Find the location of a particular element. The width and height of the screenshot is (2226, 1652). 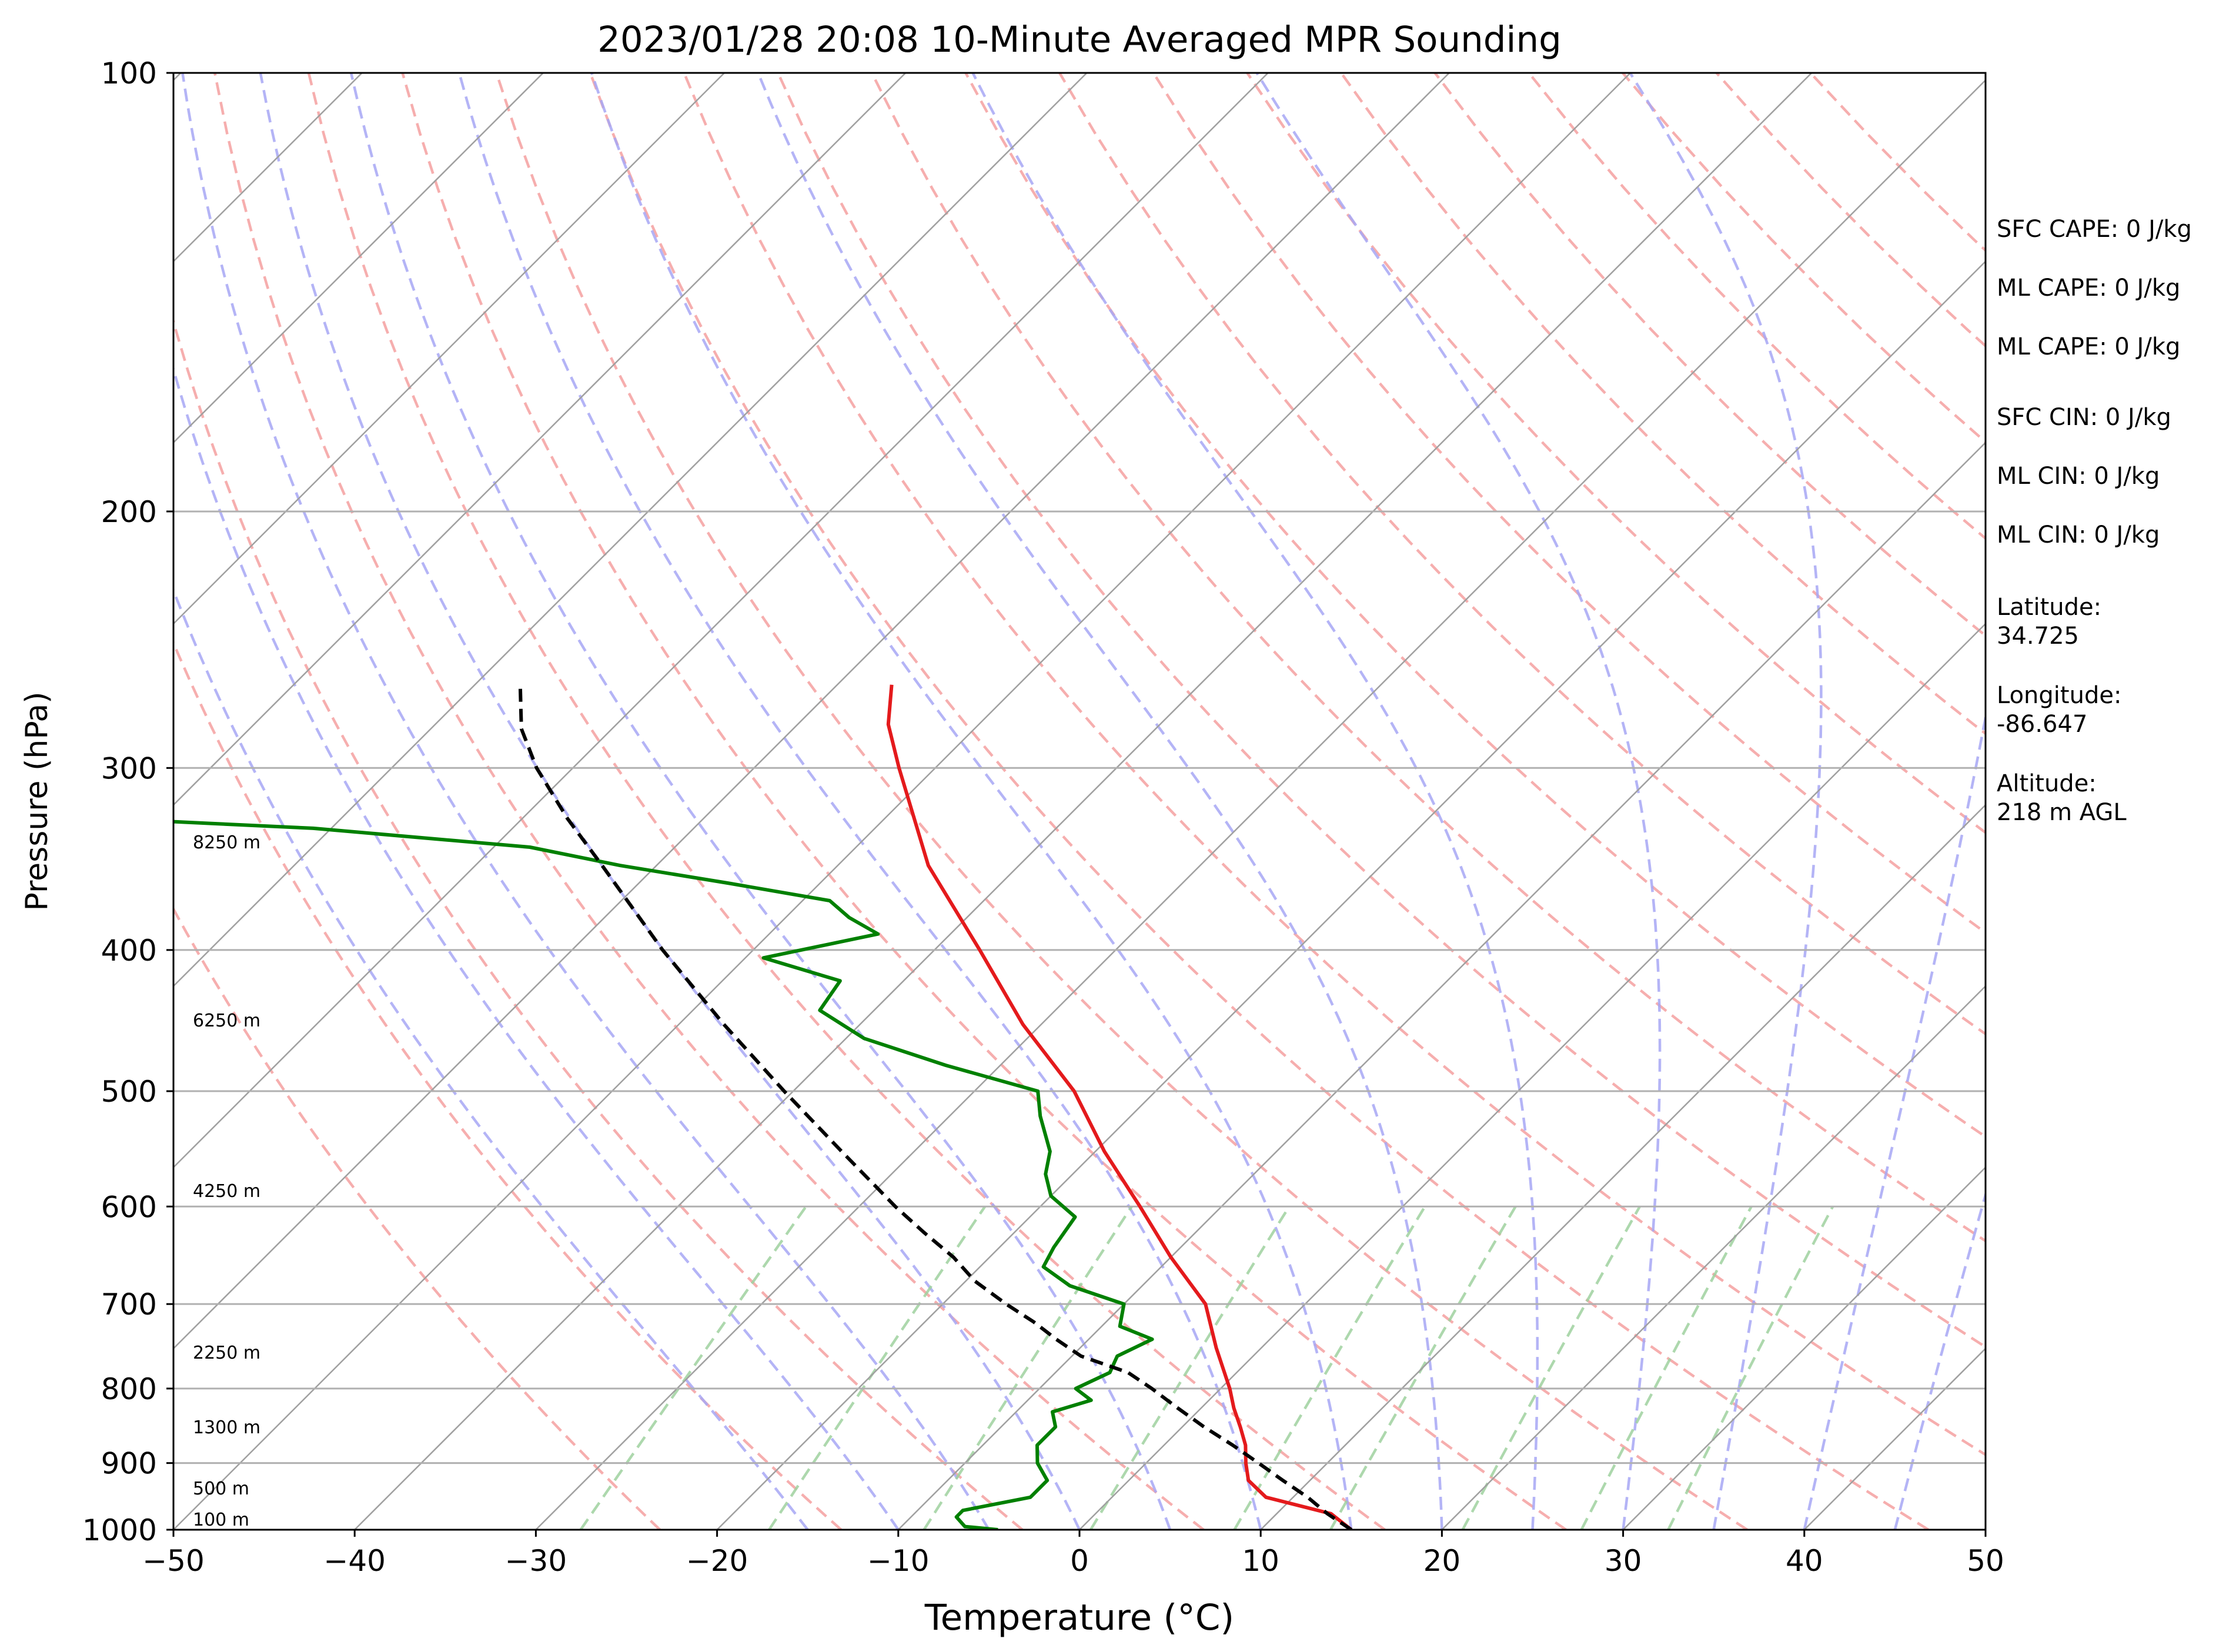

info-text: SFC CAPE: 0 J/kg is located at coordinates (2094, 230).